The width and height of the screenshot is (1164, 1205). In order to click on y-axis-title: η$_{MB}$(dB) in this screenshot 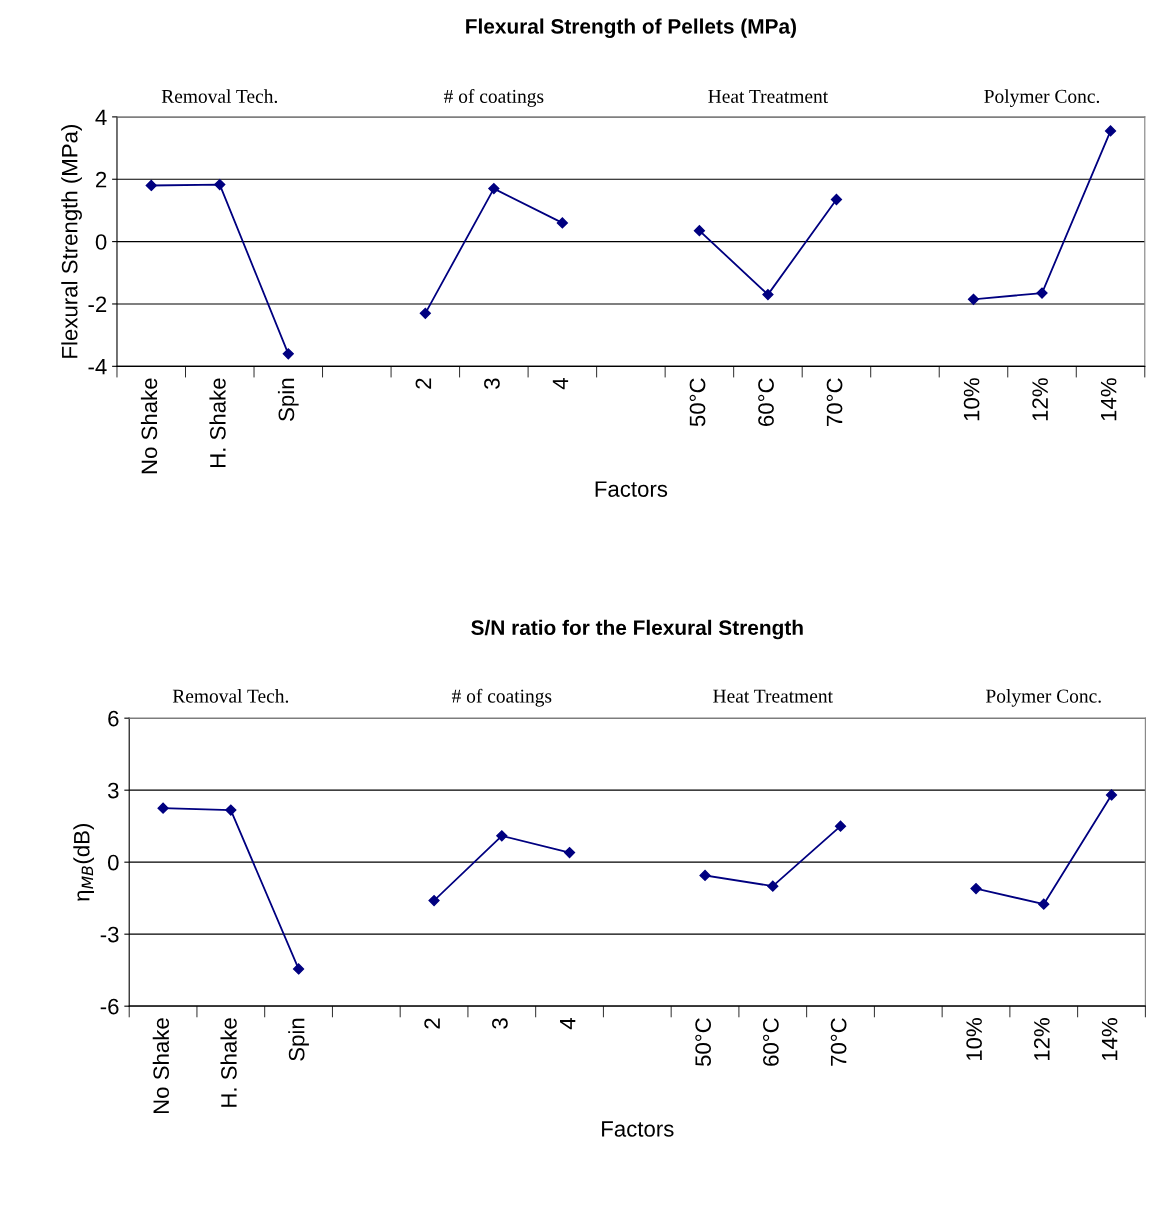, I will do `click(83, 862)`.